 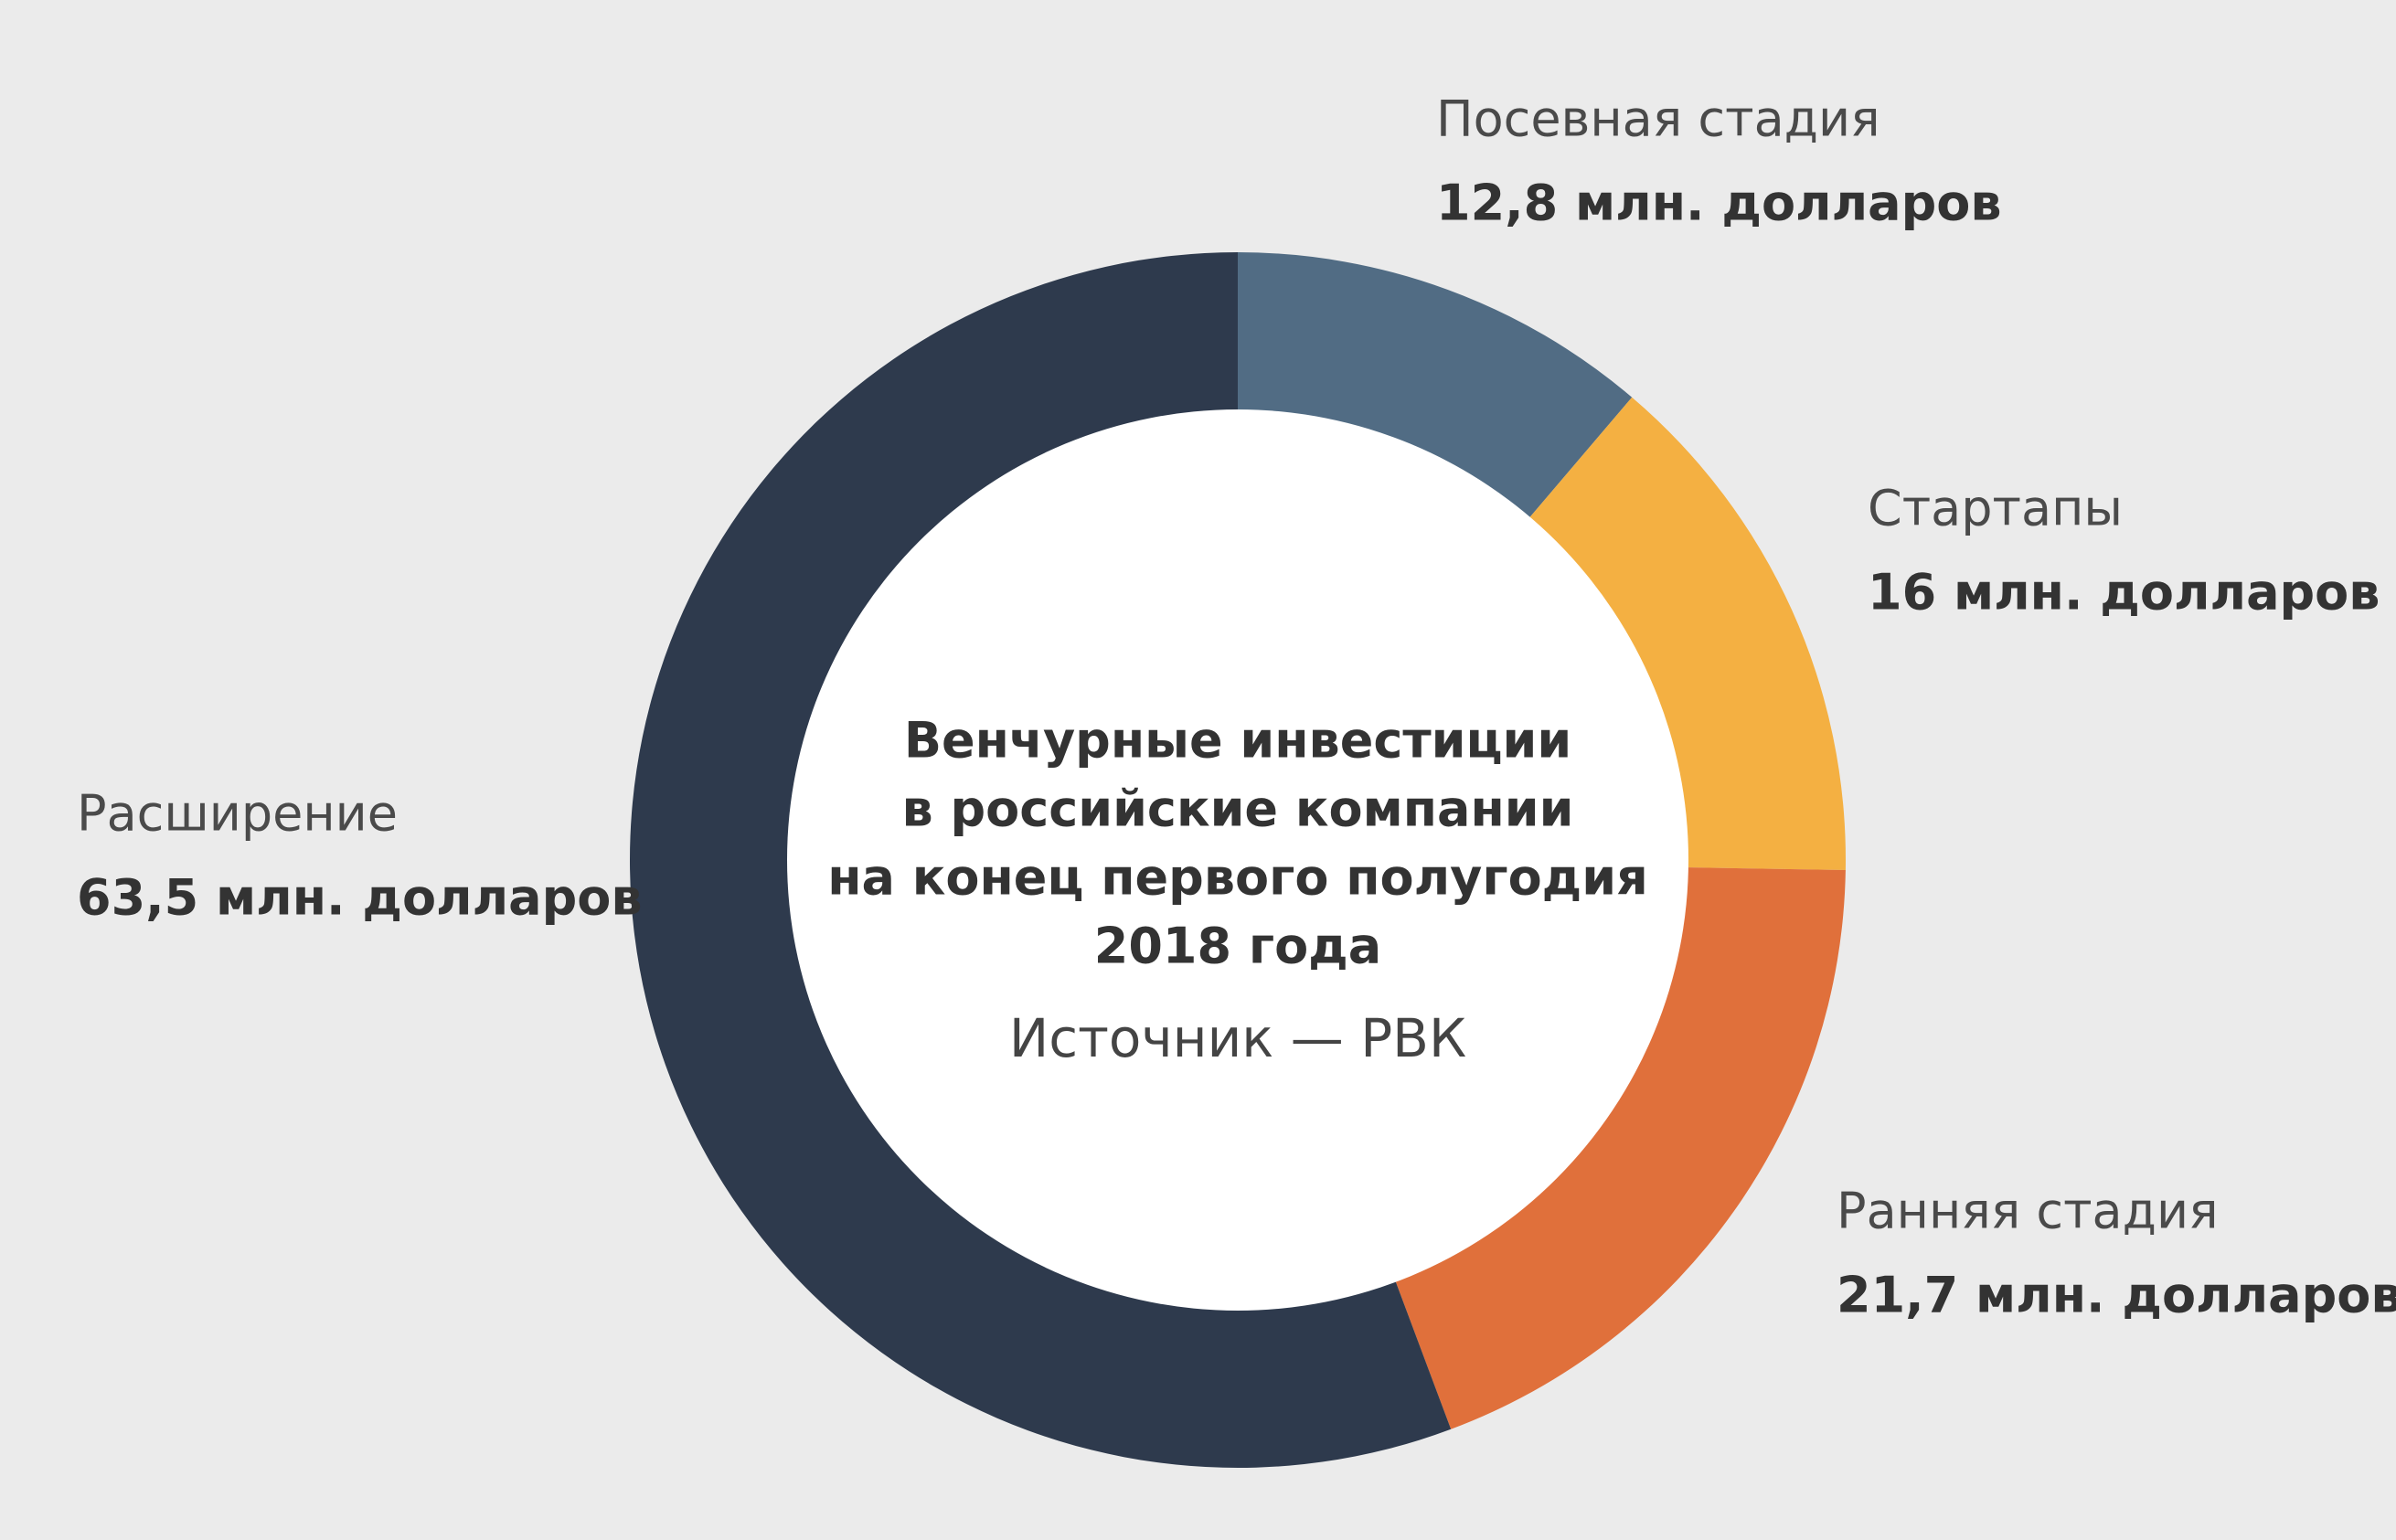 I want to click on category-label: Ранняя стадия, so click(x=2028, y=1211).